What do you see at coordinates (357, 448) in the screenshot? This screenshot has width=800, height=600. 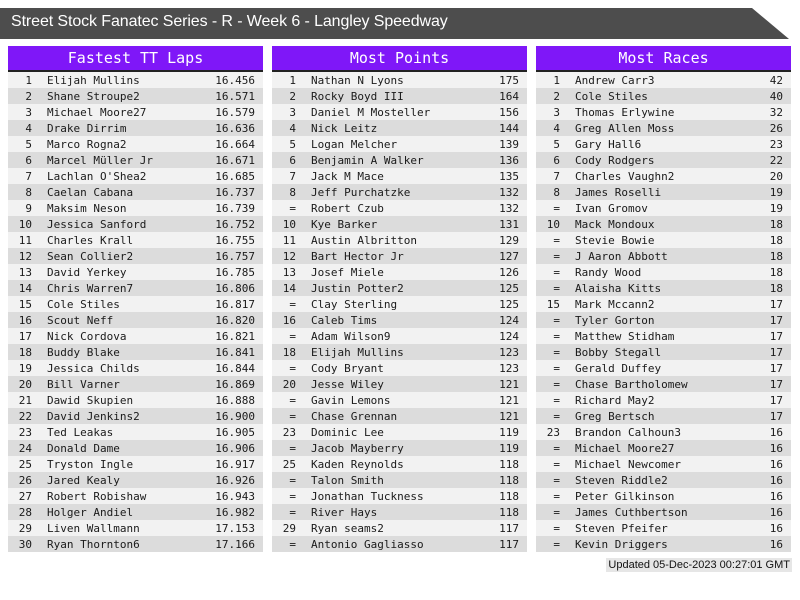 I see `row-driver-name: Jacob Mayberry` at bounding box center [357, 448].